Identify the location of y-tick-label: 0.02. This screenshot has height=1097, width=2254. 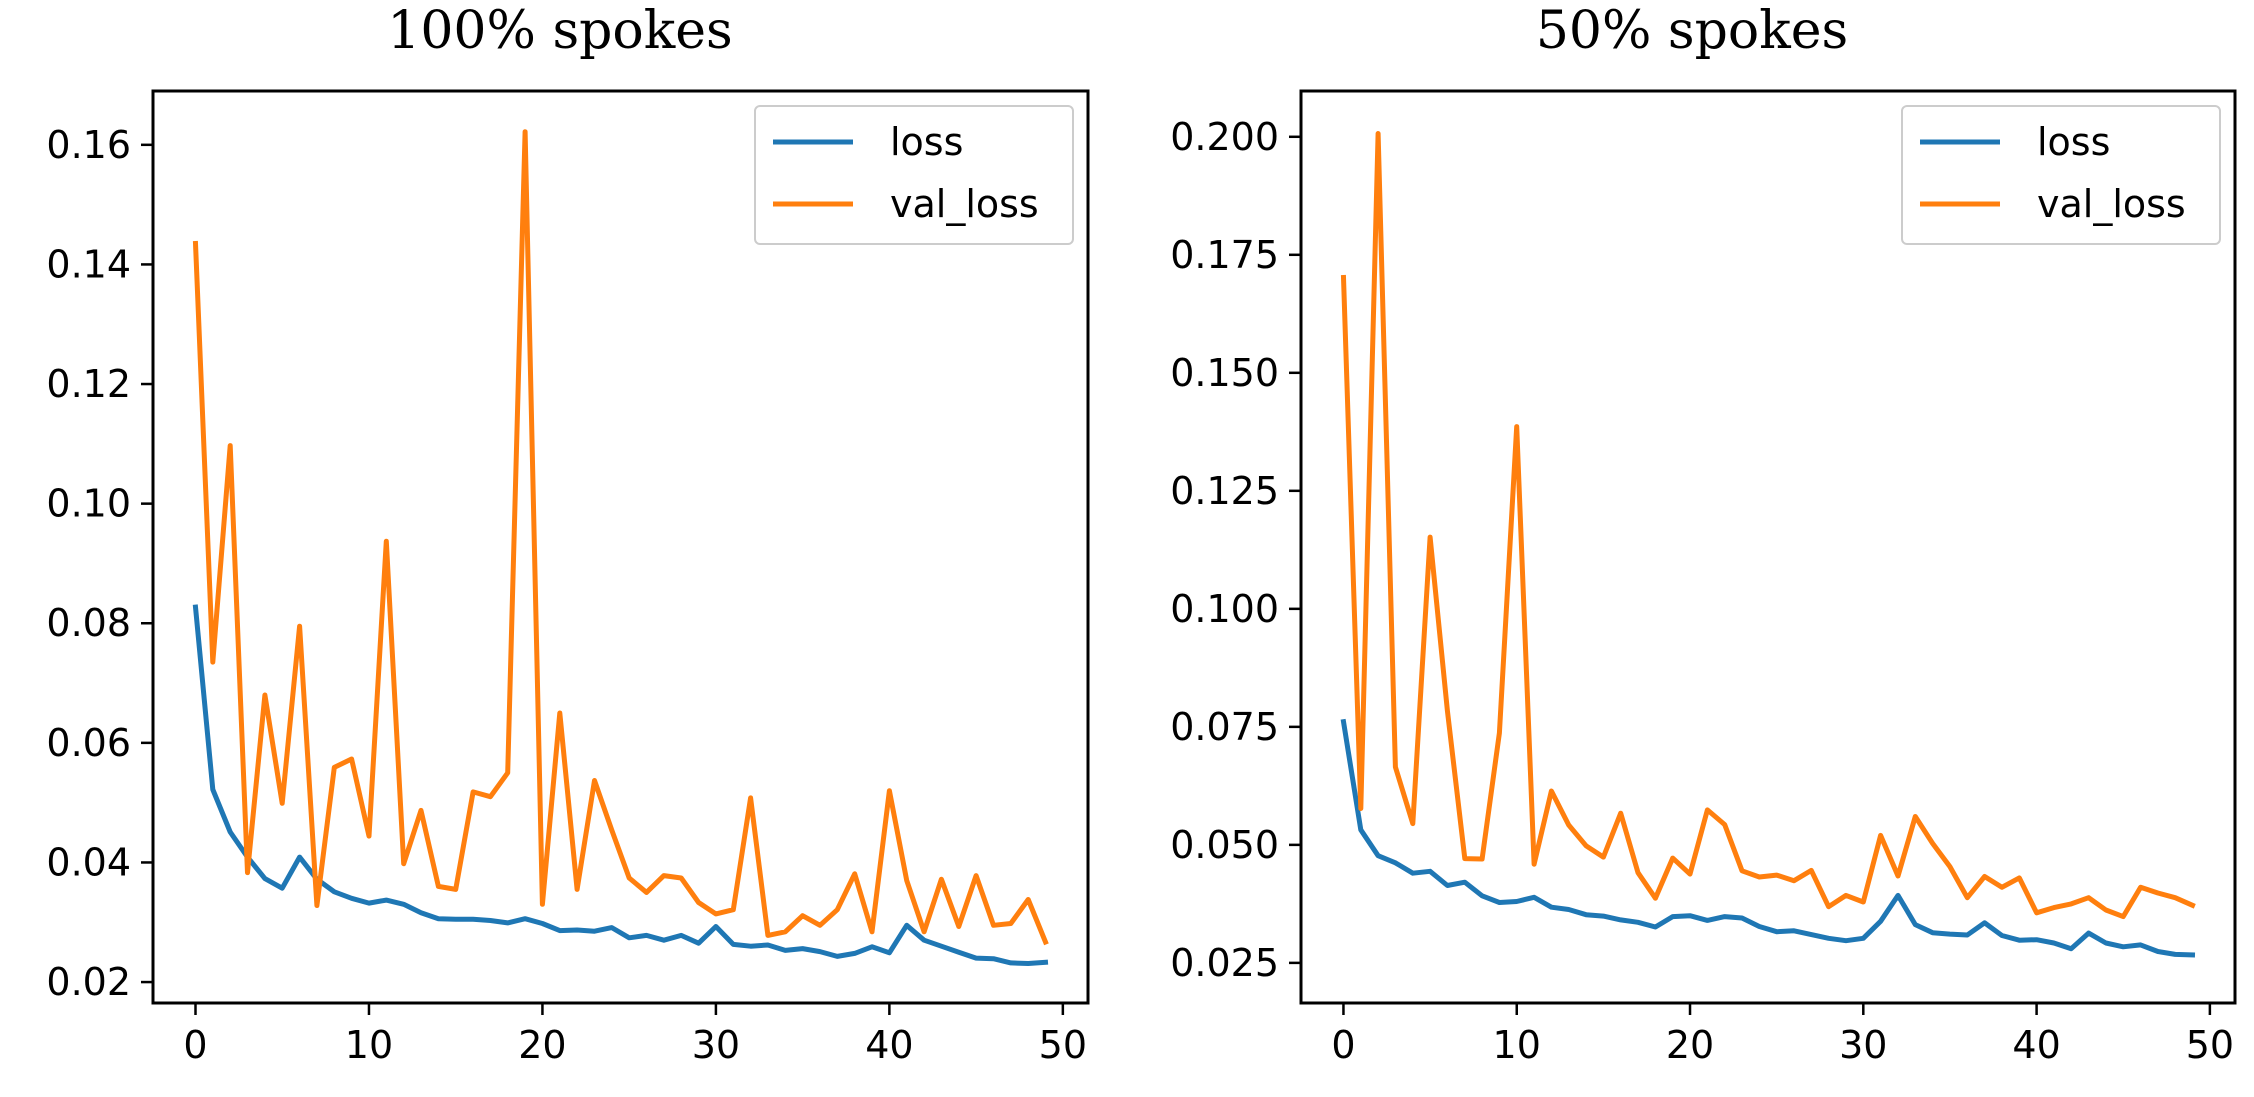
(88, 982).